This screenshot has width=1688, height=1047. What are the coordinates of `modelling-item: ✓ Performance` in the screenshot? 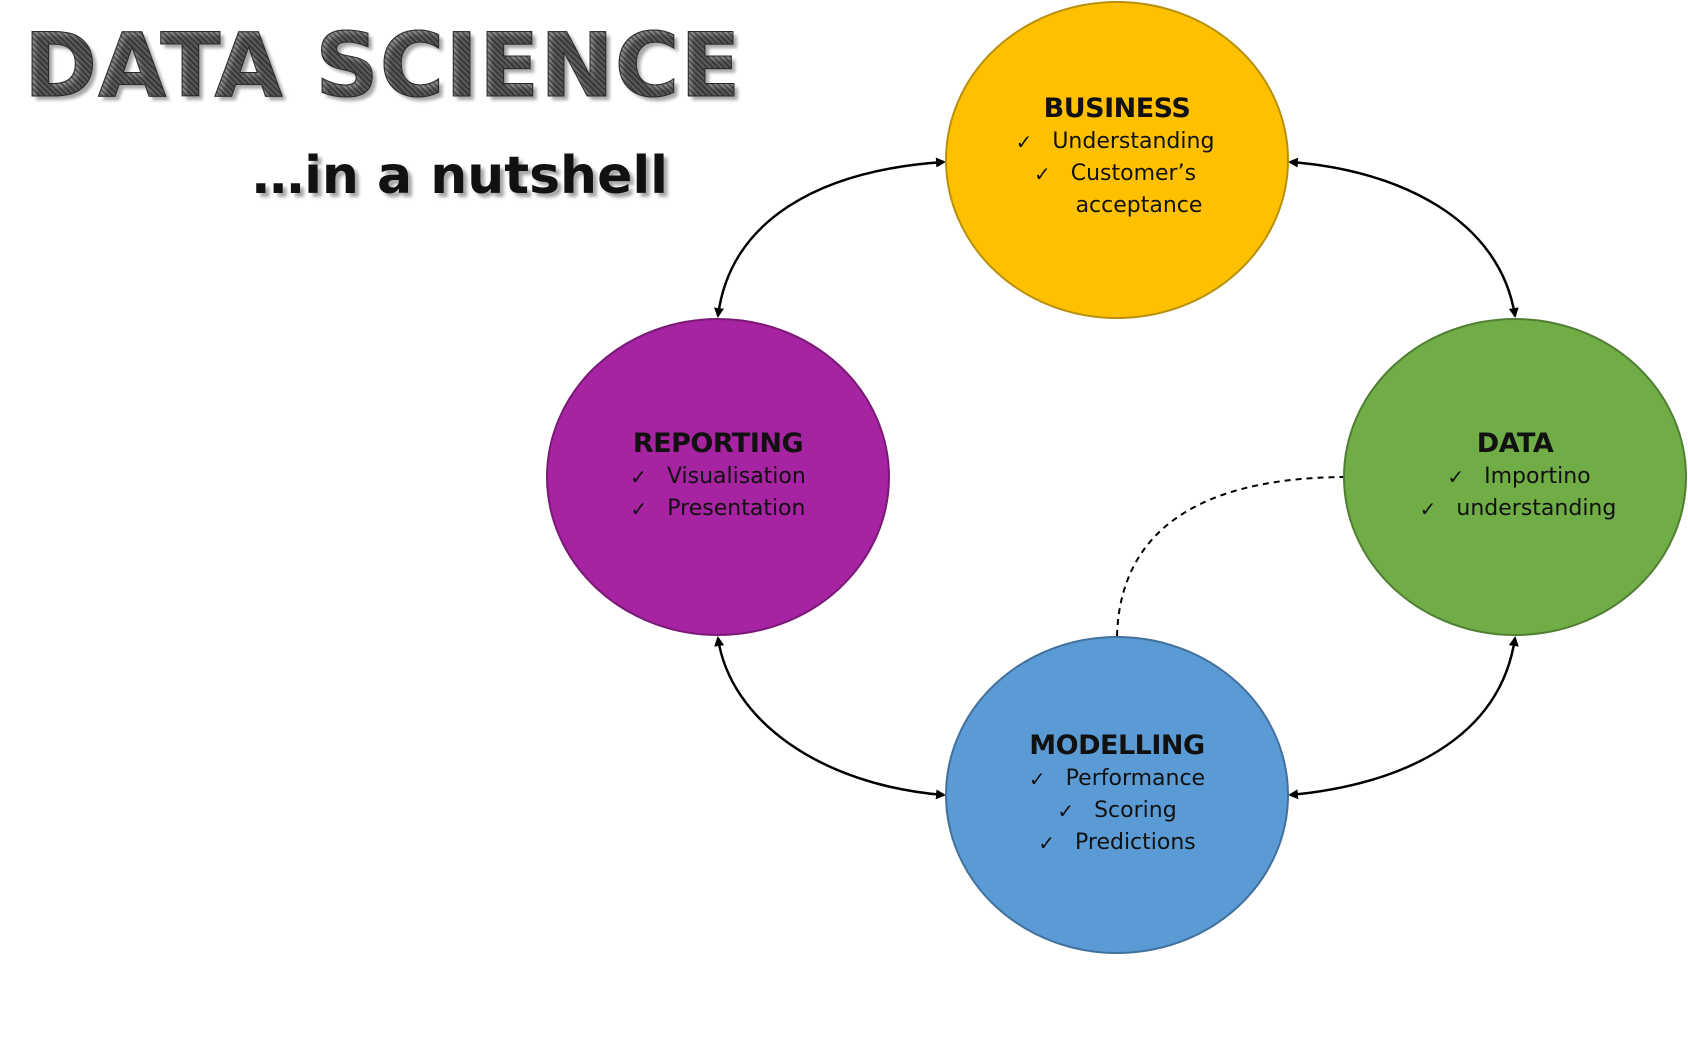 It's located at (1117, 779).